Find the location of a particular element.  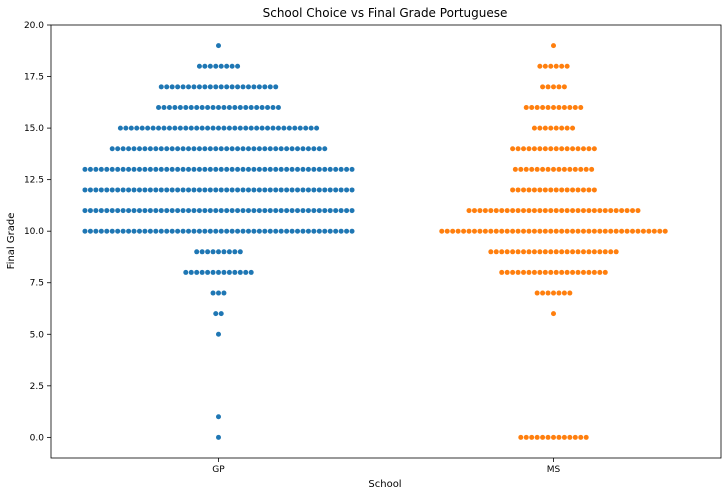

y-tick-label: 7.5 is located at coordinates (37, 284).